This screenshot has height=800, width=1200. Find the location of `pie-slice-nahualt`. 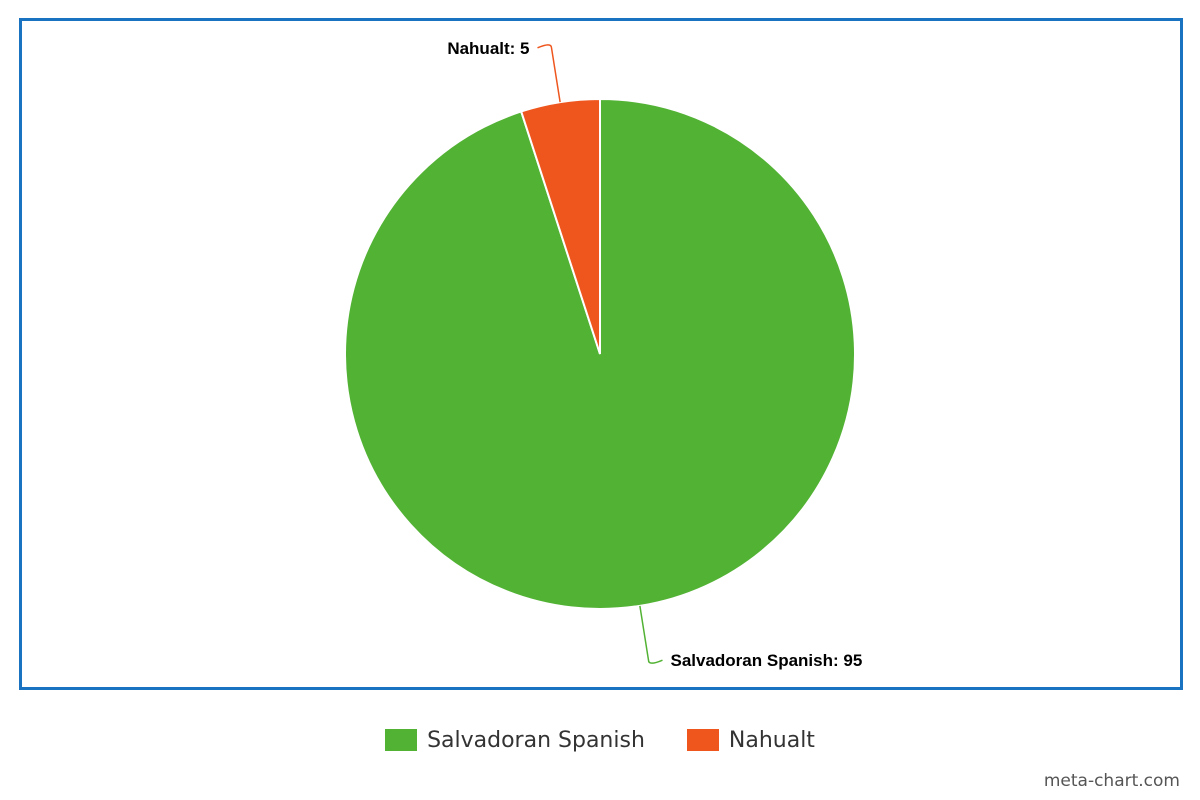

pie-slice-nahualt is located at coordinates (560, 226).